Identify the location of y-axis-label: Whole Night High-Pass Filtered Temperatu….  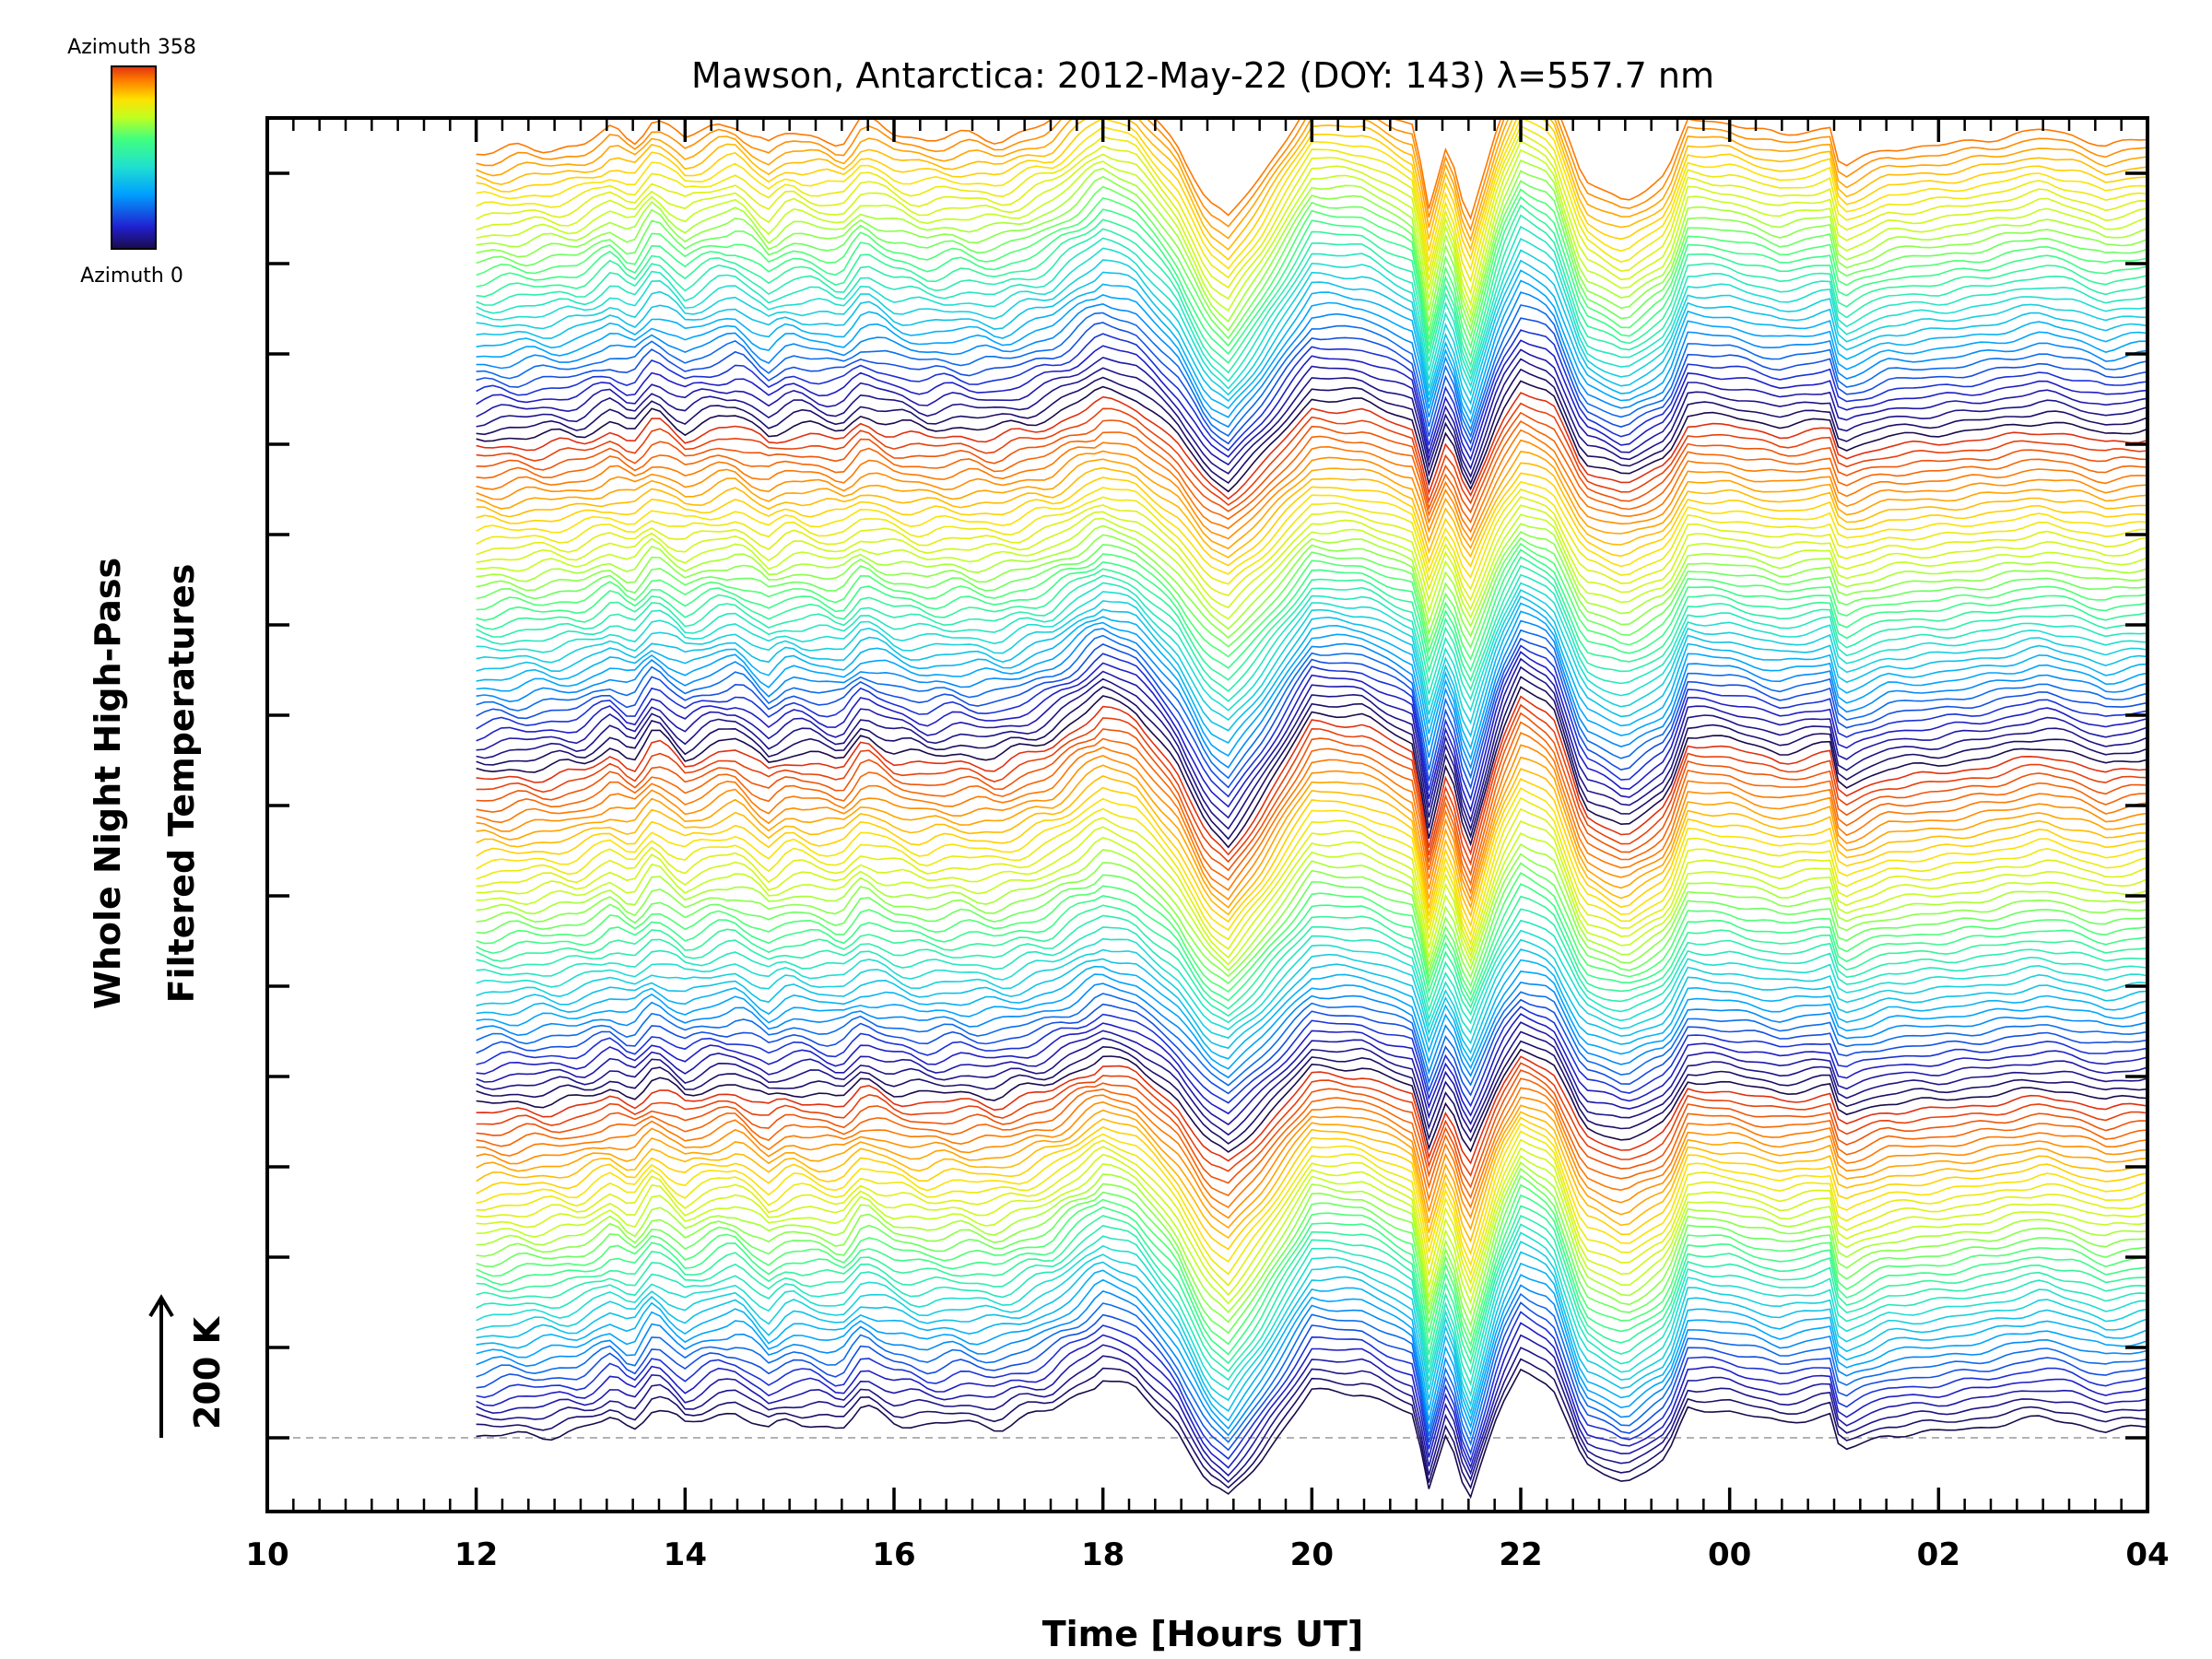
(145, 783).